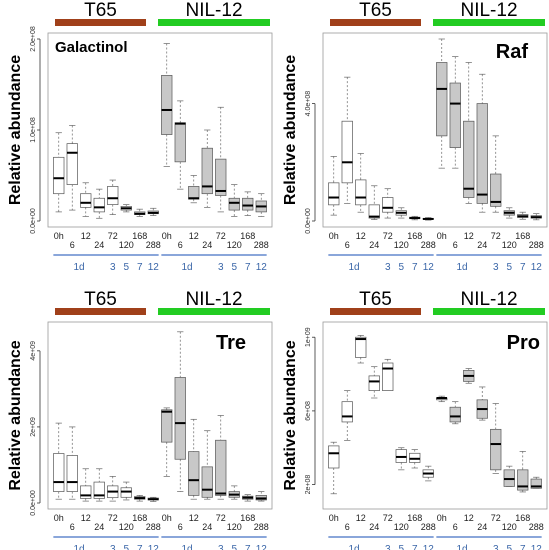 The image size is (549, 550). What do you see at coordinates (489, 22) in the screenshot?
I see `group-bar-nil12` at bounding box center [489, 22].